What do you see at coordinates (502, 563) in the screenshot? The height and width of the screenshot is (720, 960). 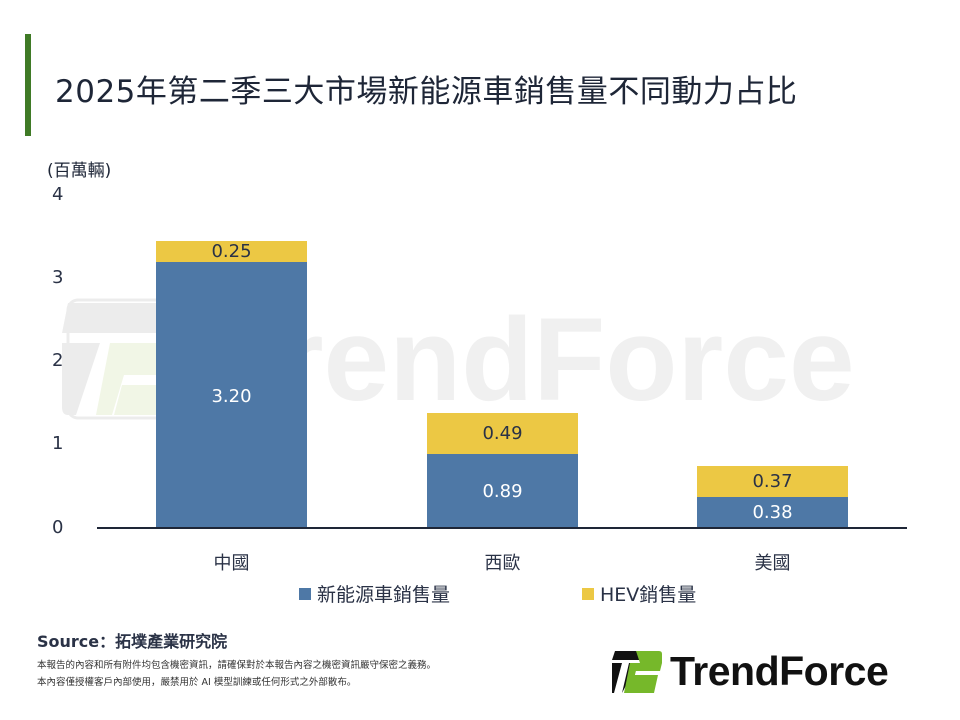 I see `x-label-western-europe: 西歐` at bounding box center [502, 563].